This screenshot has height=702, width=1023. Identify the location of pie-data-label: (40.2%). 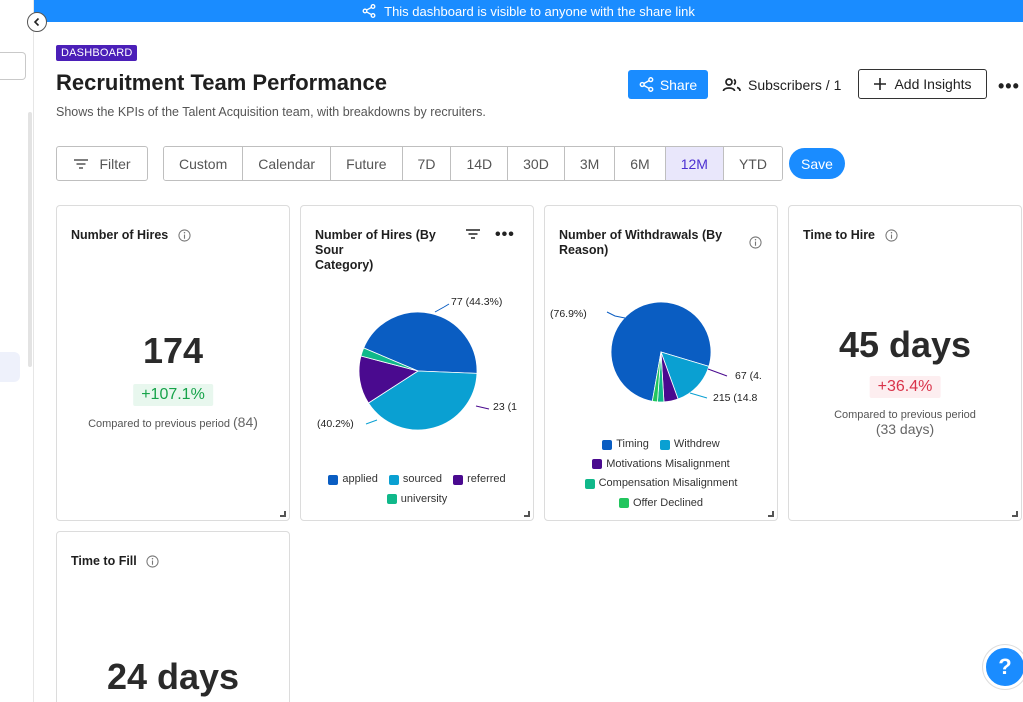
(335, 424).